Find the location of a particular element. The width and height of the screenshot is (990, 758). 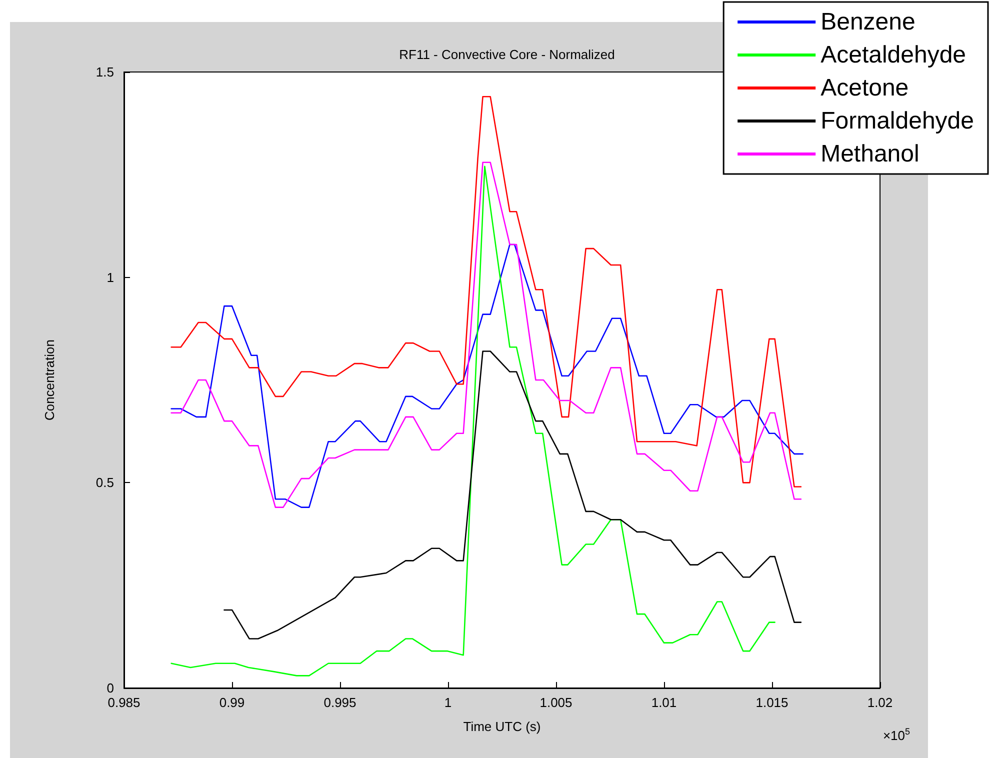

x-axis-title: Time UTC (s) is located at coordinates (502, 726).